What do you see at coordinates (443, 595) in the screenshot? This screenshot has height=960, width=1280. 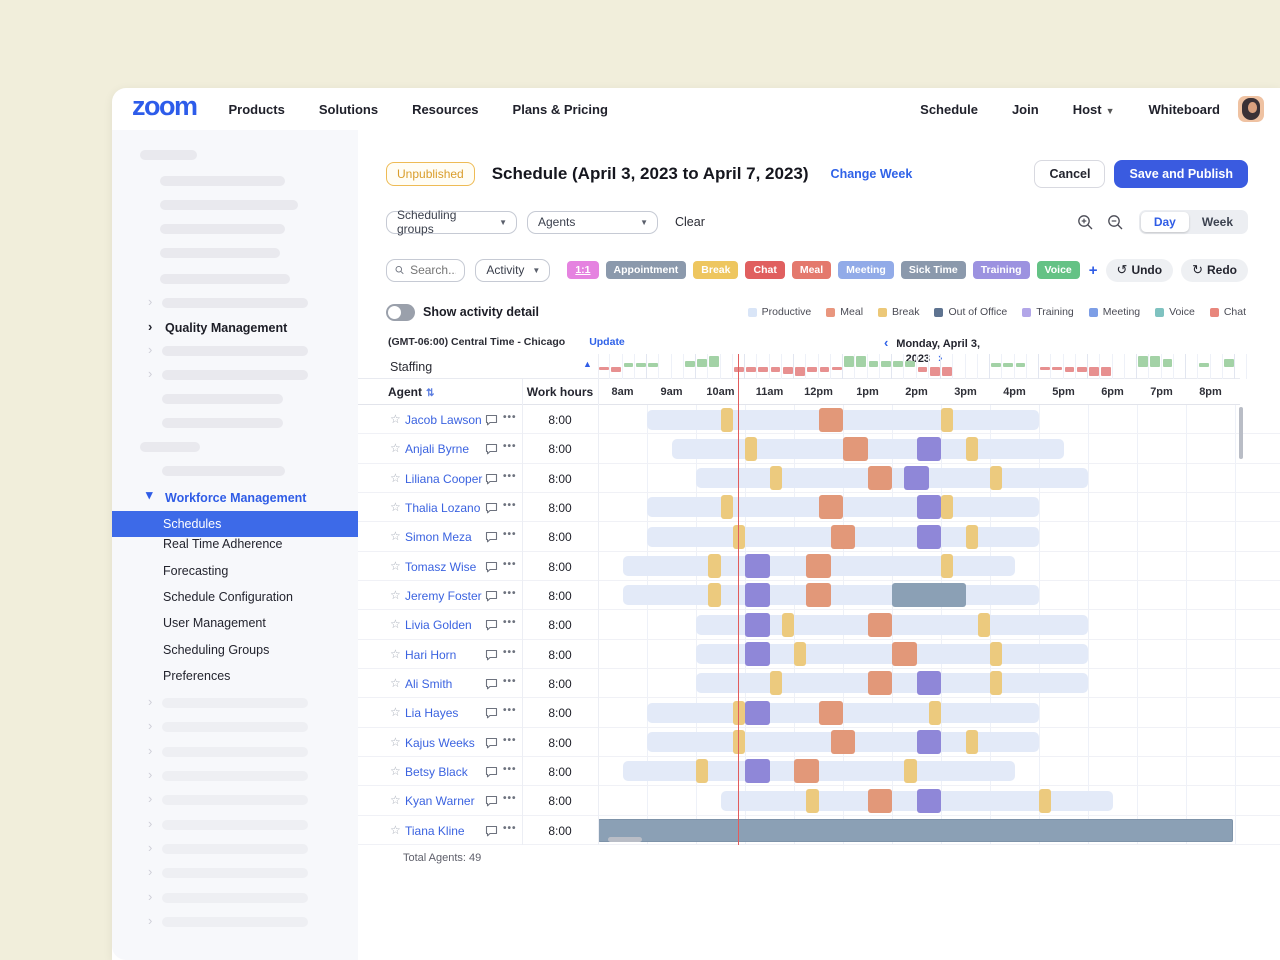 I see `agent-name-link: Jeremy Foster` at bounding box center [443, 595].